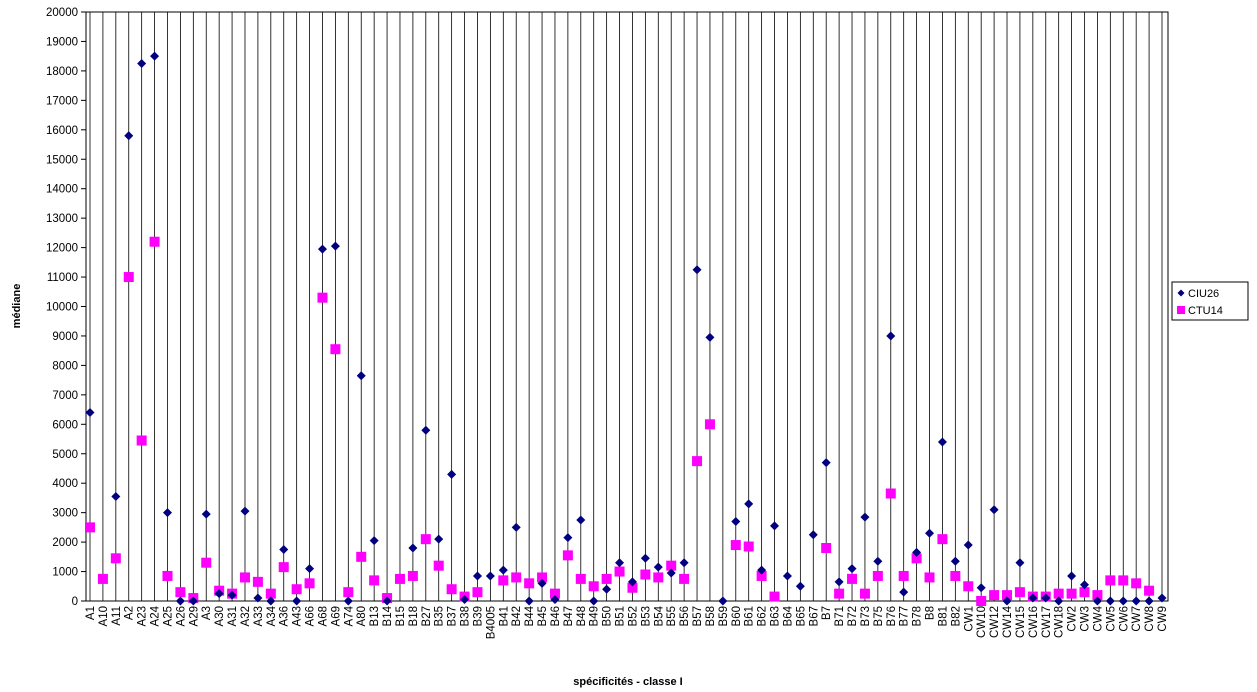  I want to click on y-tick-label: 6000, so click(65, 425).